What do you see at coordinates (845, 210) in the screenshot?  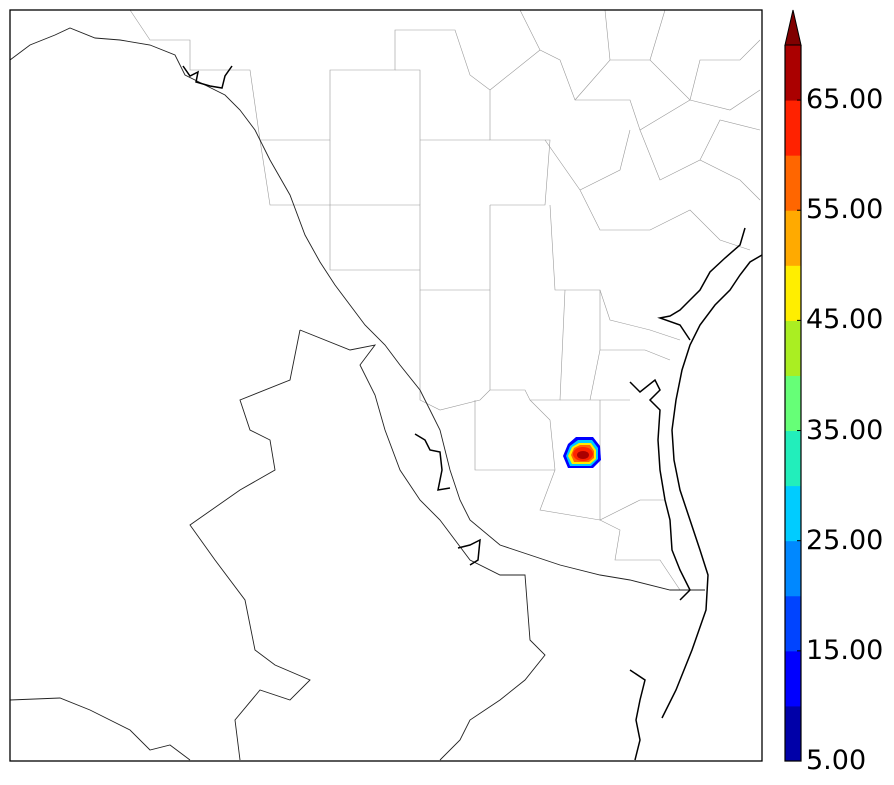 I see `colorbar-tick-label: 55.00` at bounding box center [845, 210].